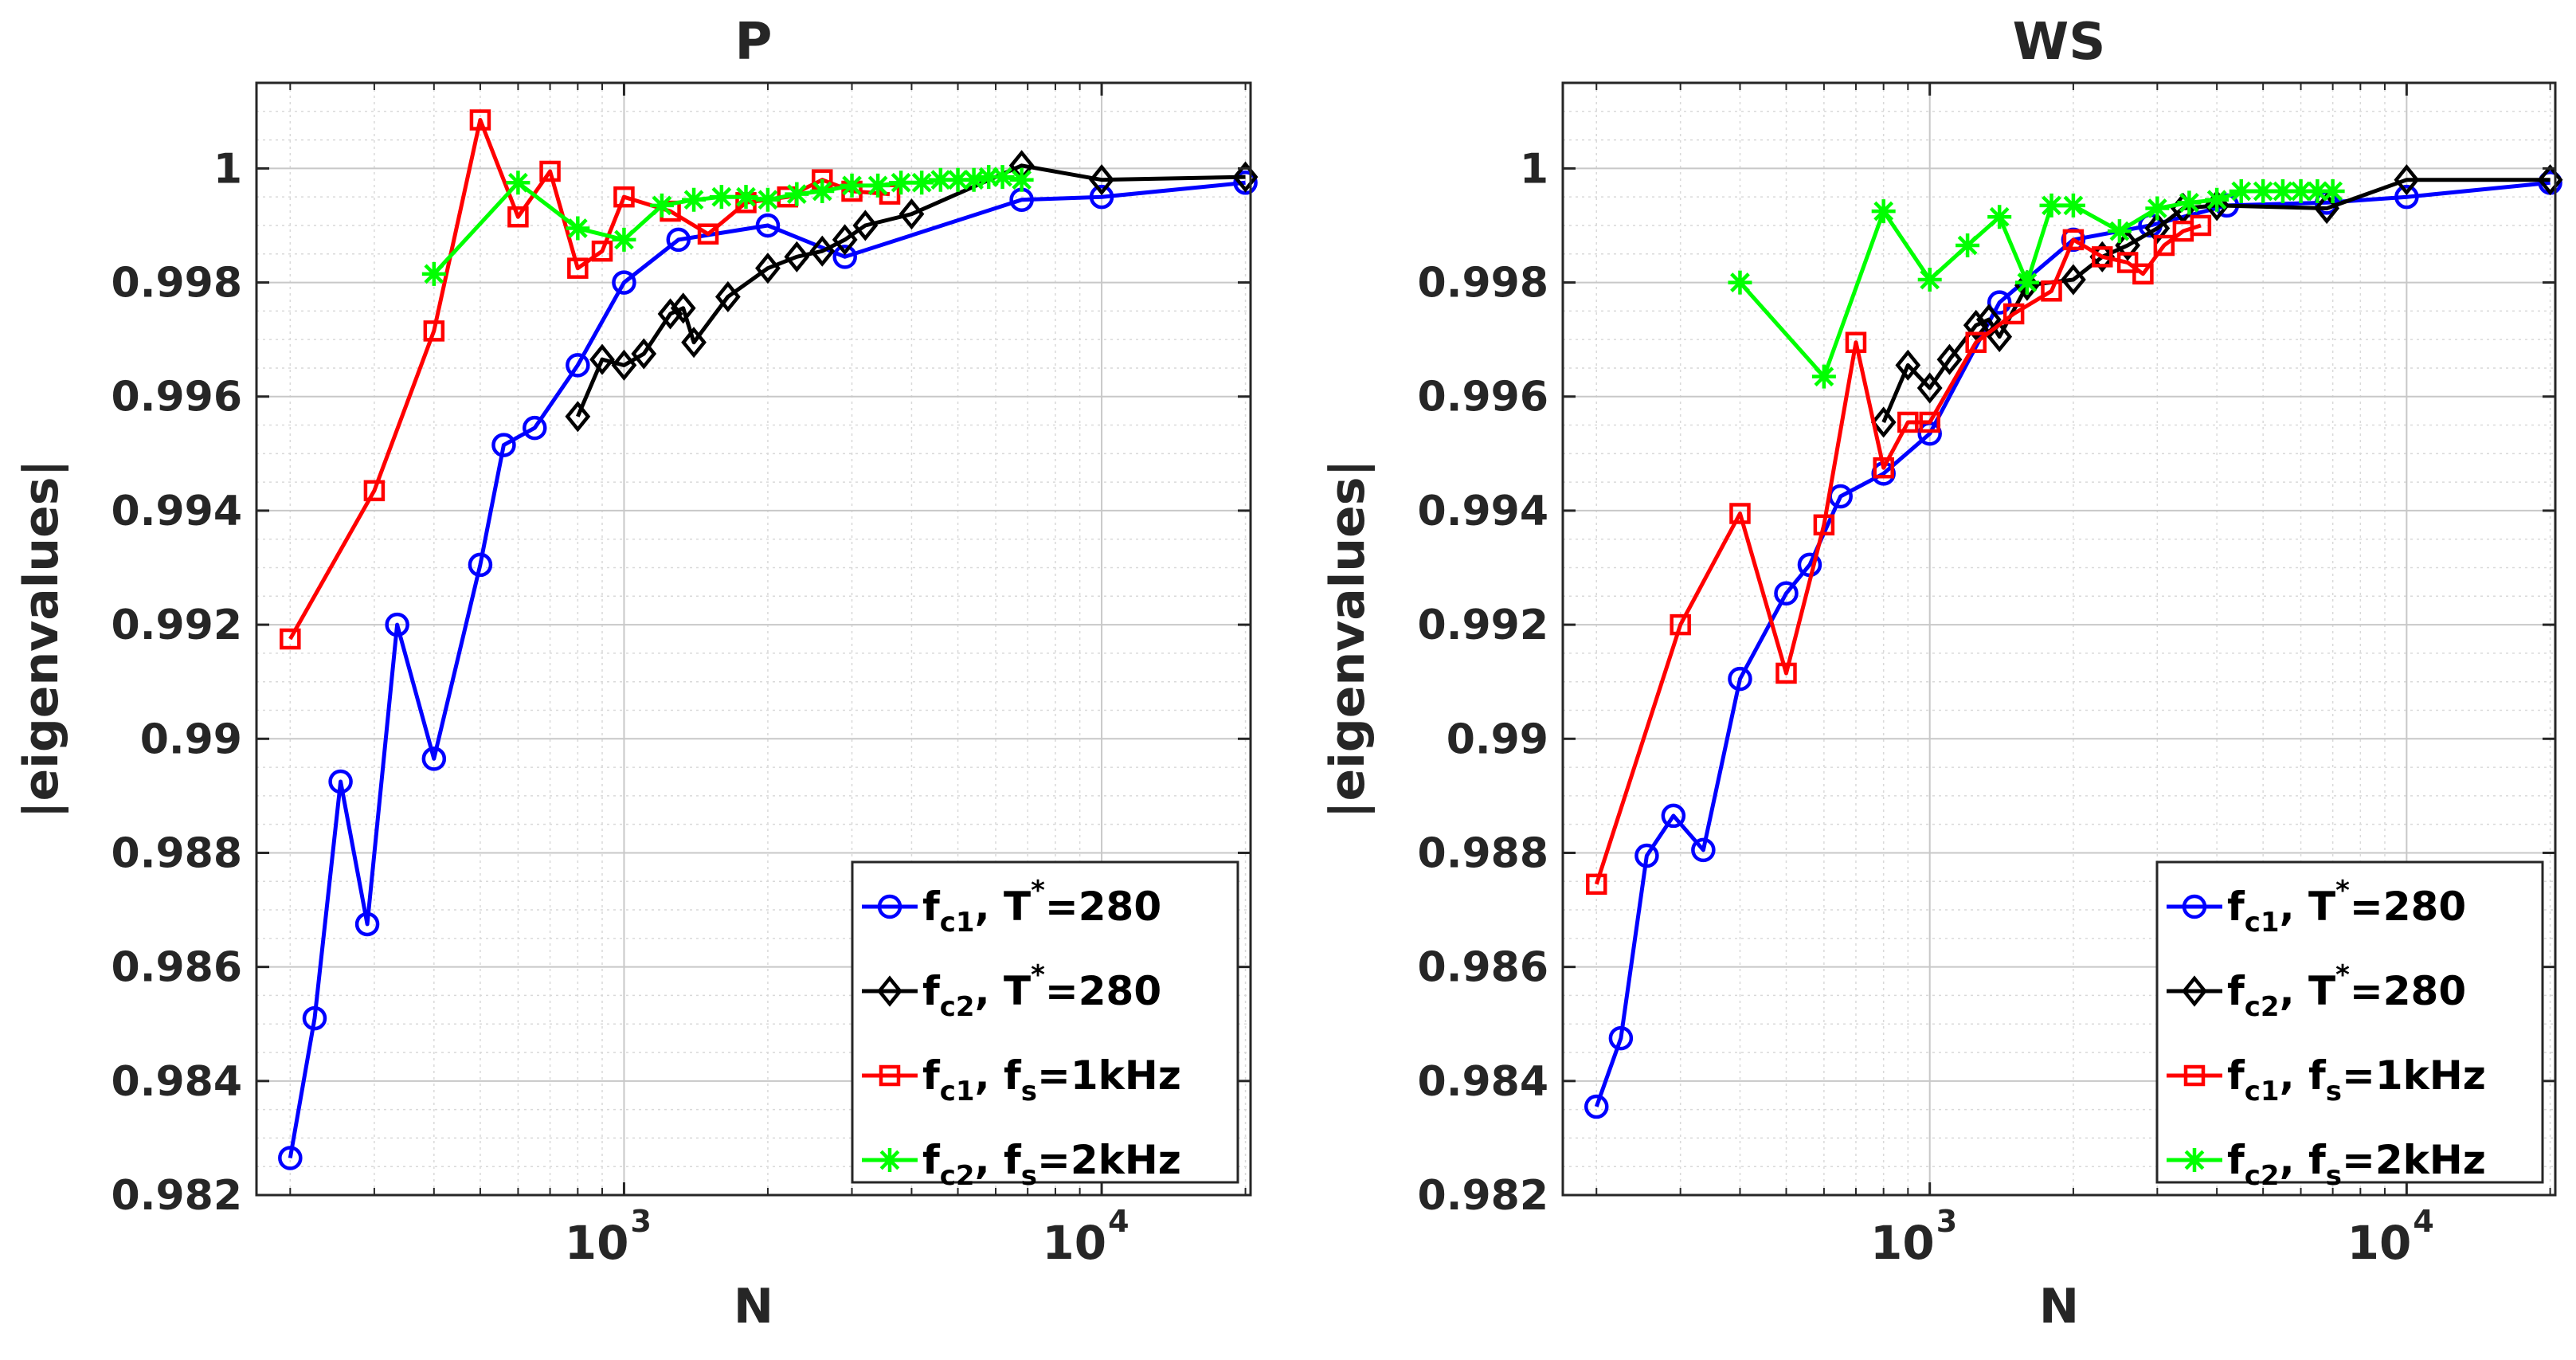 The width and height of the screenshot is (2576, 1360). Describe the element at coordinates (847, 1237) in the screenshot. I see `x-tick-labels-p: 10 3 10 4` at that location.